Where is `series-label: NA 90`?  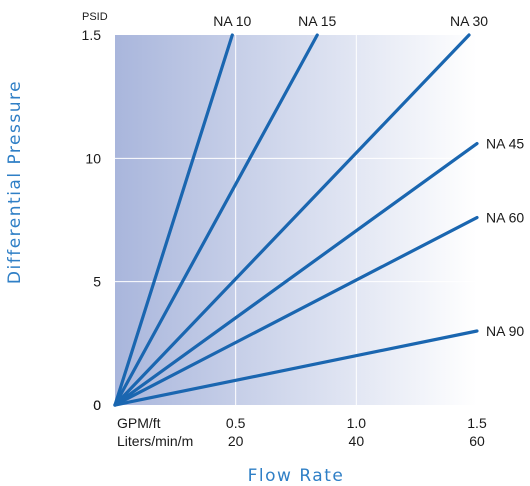
series-label: NA 90 is located at coordinates (505, 331).